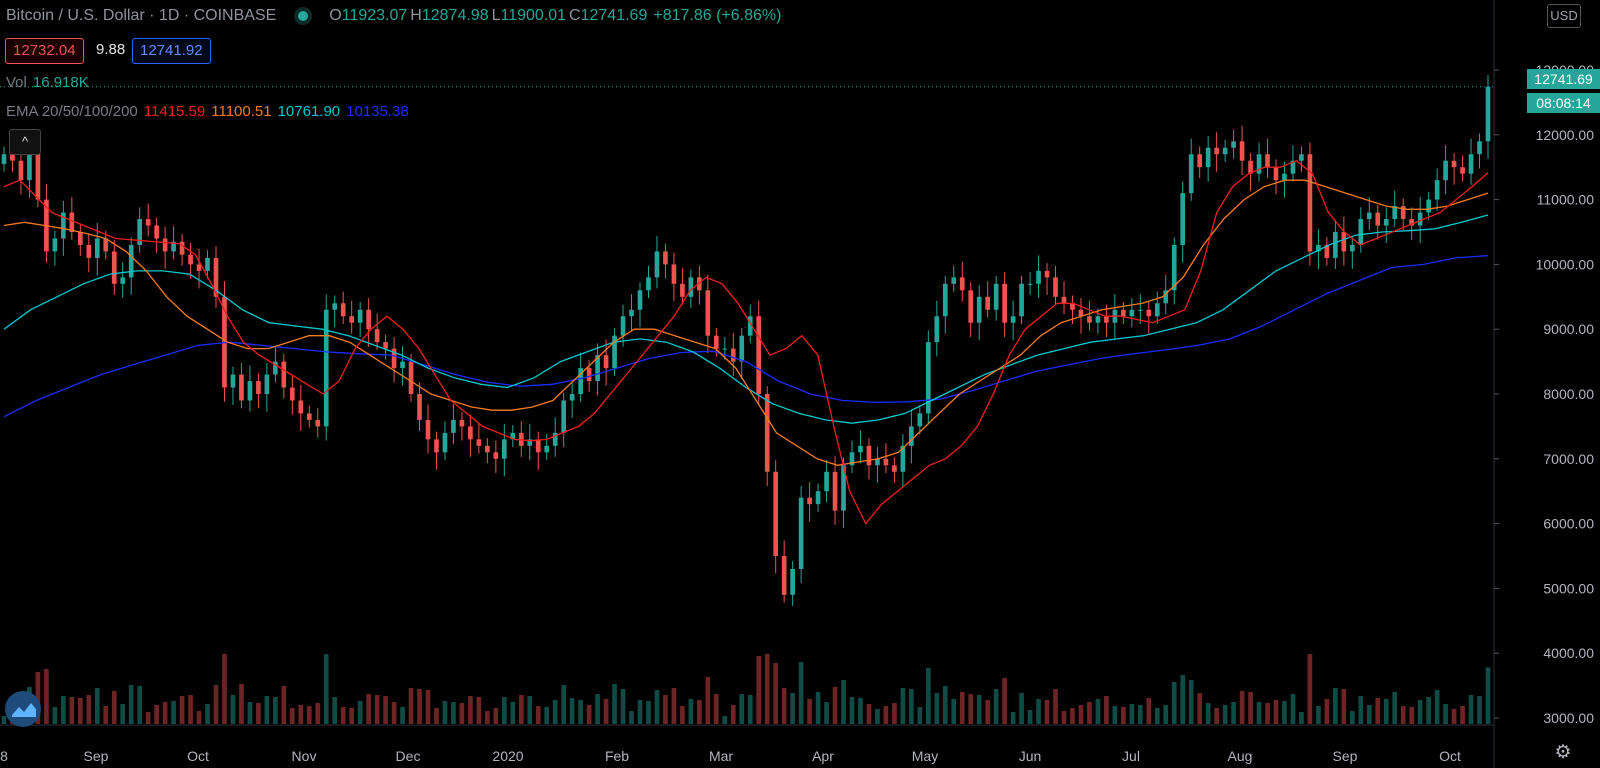 Image resolution: width=1600 pixels, height=768 pixels. Describe the element at coordinates (1565, 135) in the screenshot. I see `price-tick-label: 12000.00` at that location.